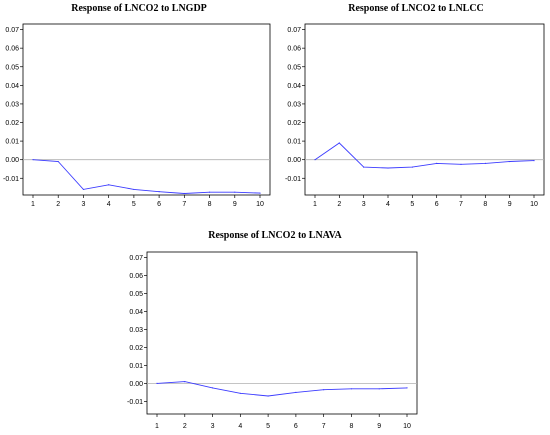 The image size is (550, 435). Describe the element at coordinates (275, 235) in the screenshot. I see `chart-title: Response of LNCO2 to LNAVA` at that location.